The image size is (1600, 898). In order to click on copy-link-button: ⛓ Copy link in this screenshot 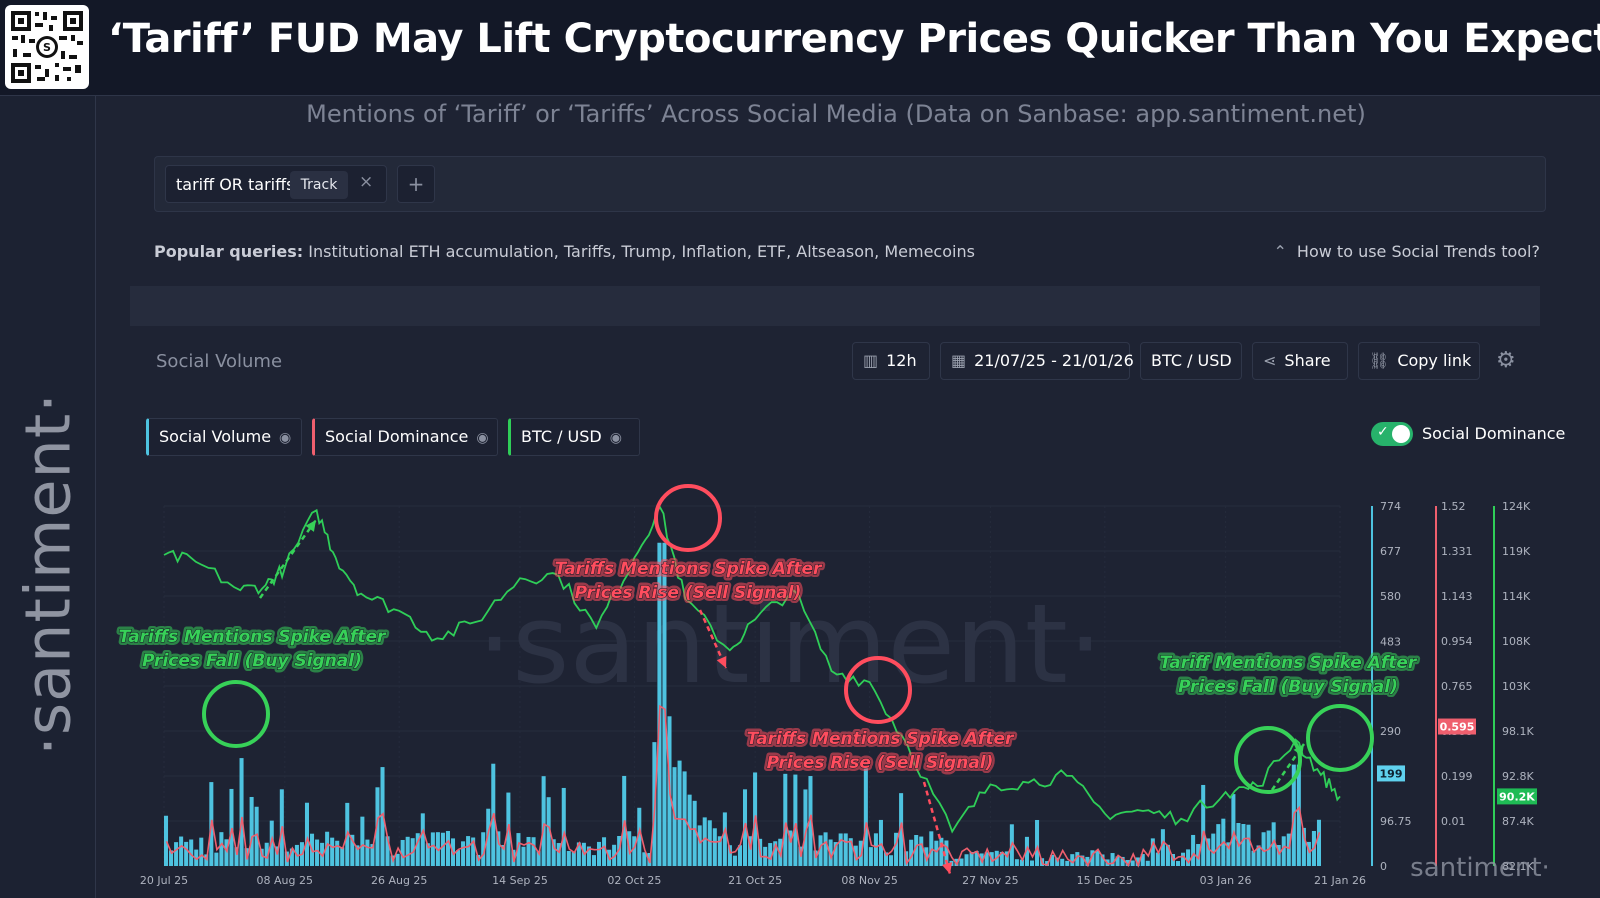, I will do `click(1419, 361)`.